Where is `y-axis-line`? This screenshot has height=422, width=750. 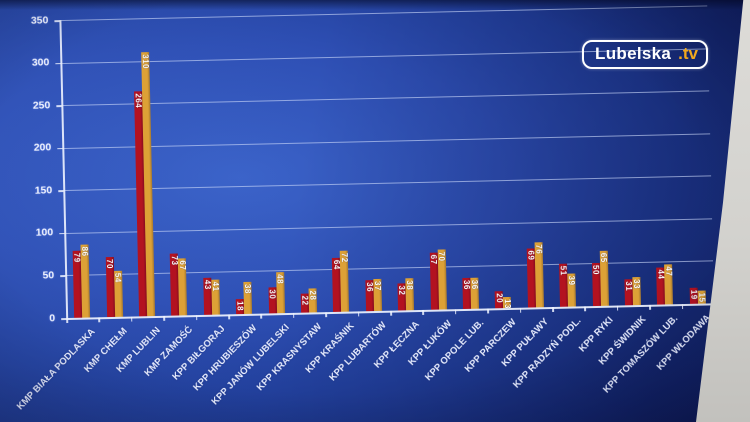
y-axis-line is located at coordinates (64, 169).